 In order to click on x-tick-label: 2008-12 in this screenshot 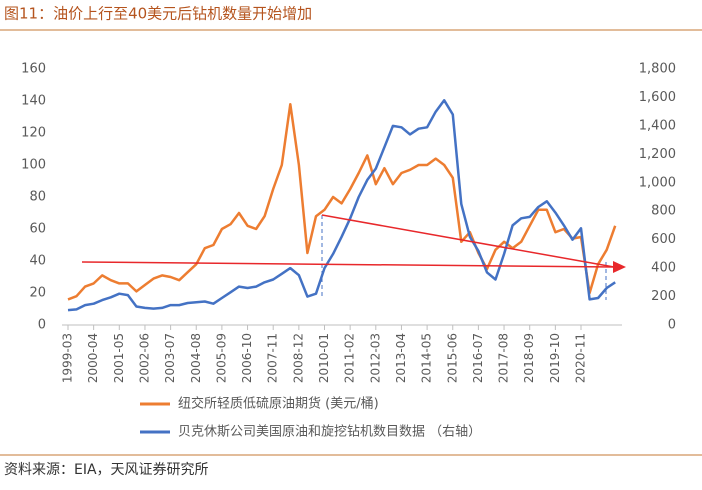, I will do `click(298, 358)`.